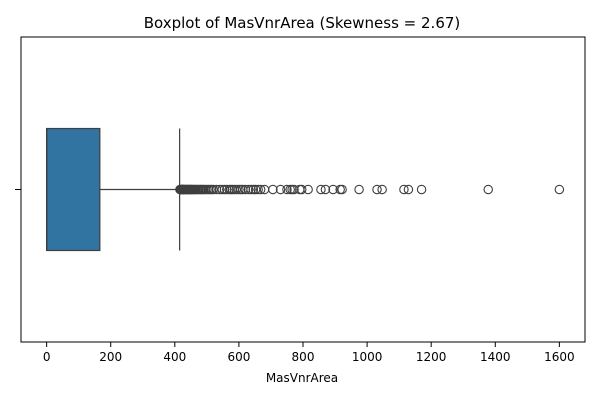  Describe the element at coordinates (303, 357) in the screenshot. I see `x-tick-label: 800` at that location.